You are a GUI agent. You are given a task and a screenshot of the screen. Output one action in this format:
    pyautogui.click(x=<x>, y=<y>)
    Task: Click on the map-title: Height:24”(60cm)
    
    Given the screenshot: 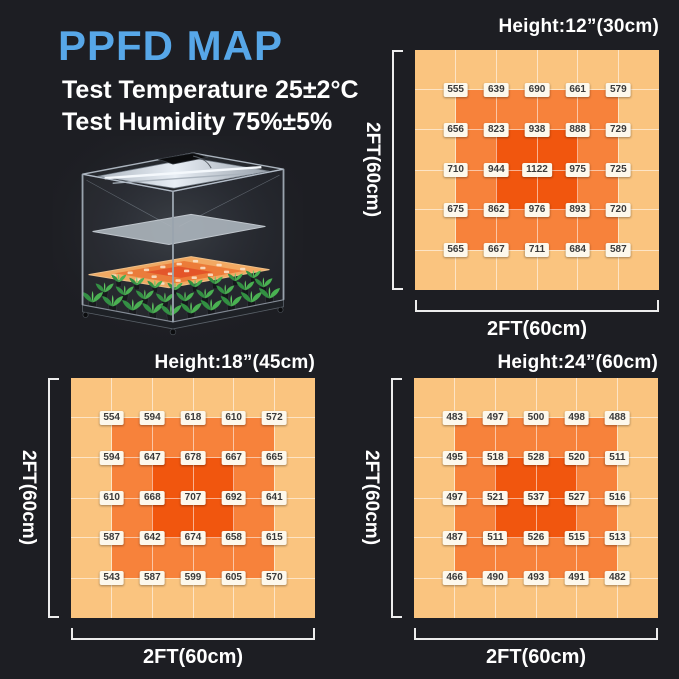 What is the action you would take?
    pyautogui.click(x=577, y=362)
    